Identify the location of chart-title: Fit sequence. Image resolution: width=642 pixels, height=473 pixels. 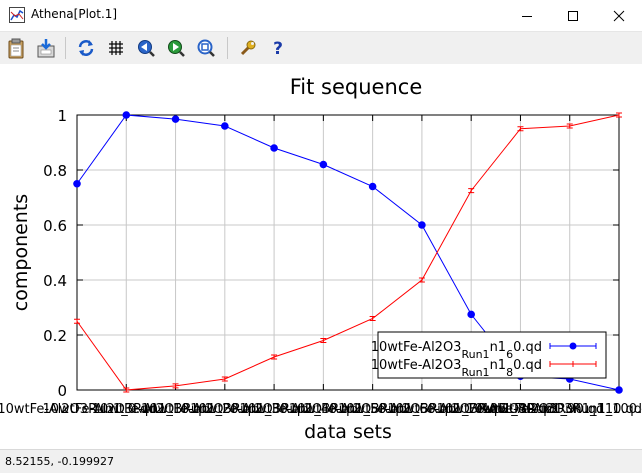
(356, 87).